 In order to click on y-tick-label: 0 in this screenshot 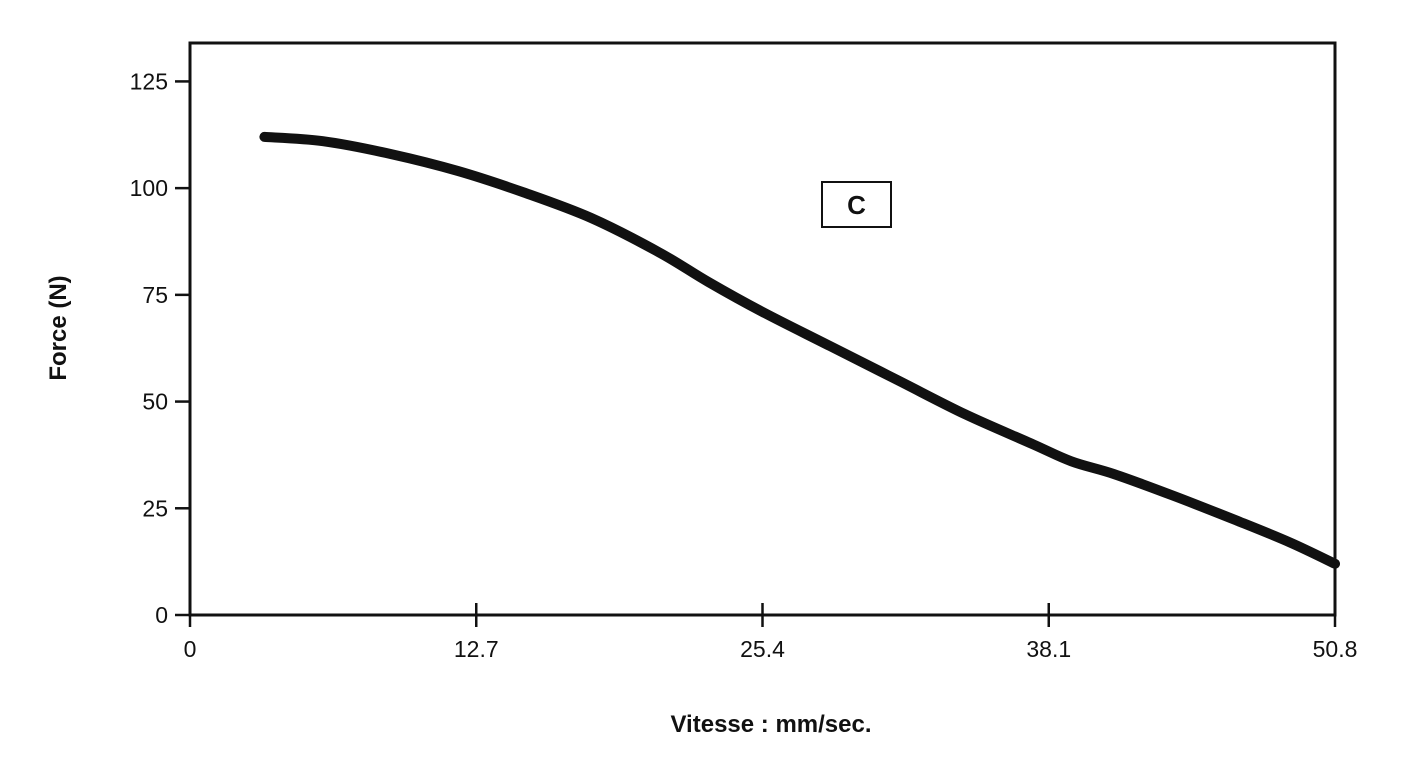, I will do `click(161, 615)`.